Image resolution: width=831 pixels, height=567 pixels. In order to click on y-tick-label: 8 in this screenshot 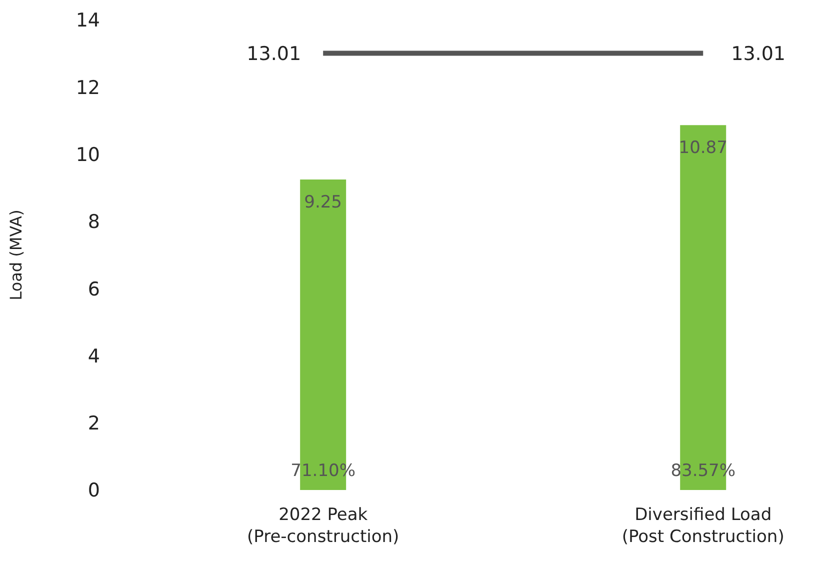, I will do `click(94, 222)`.